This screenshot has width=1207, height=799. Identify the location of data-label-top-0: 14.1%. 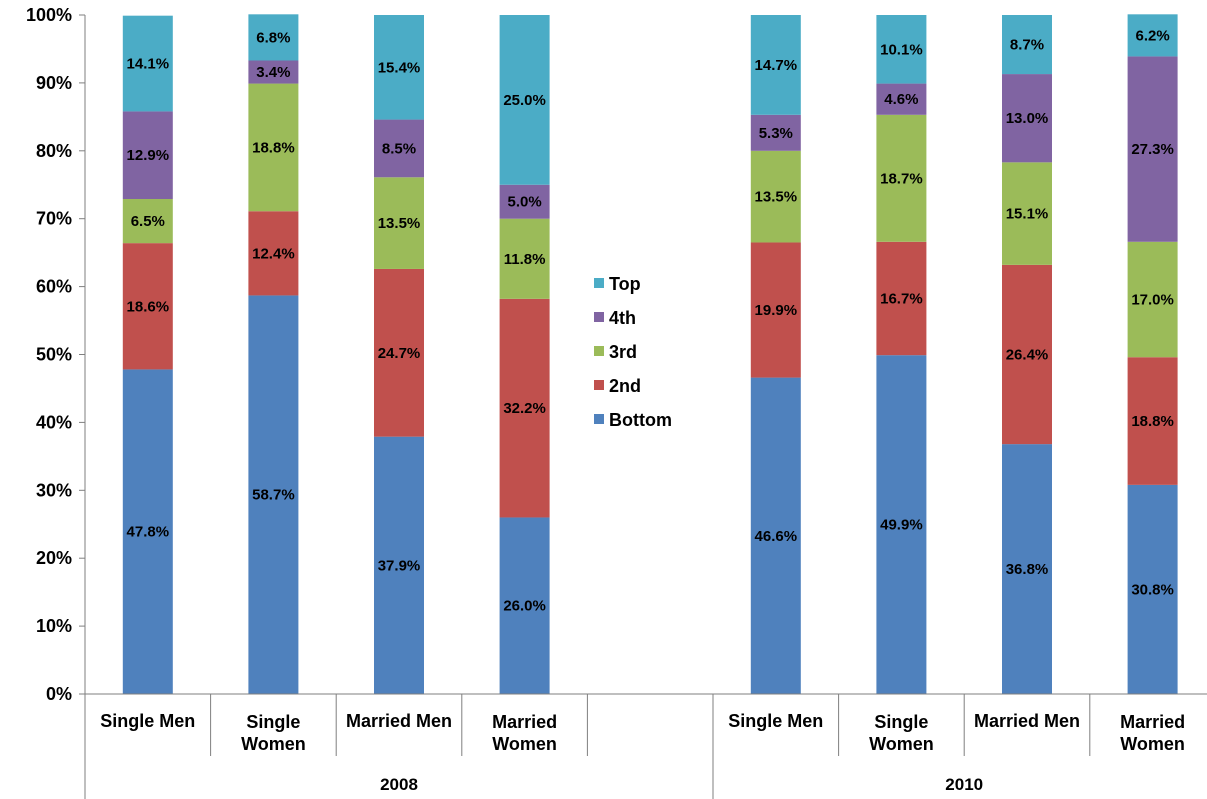
(148, 64).